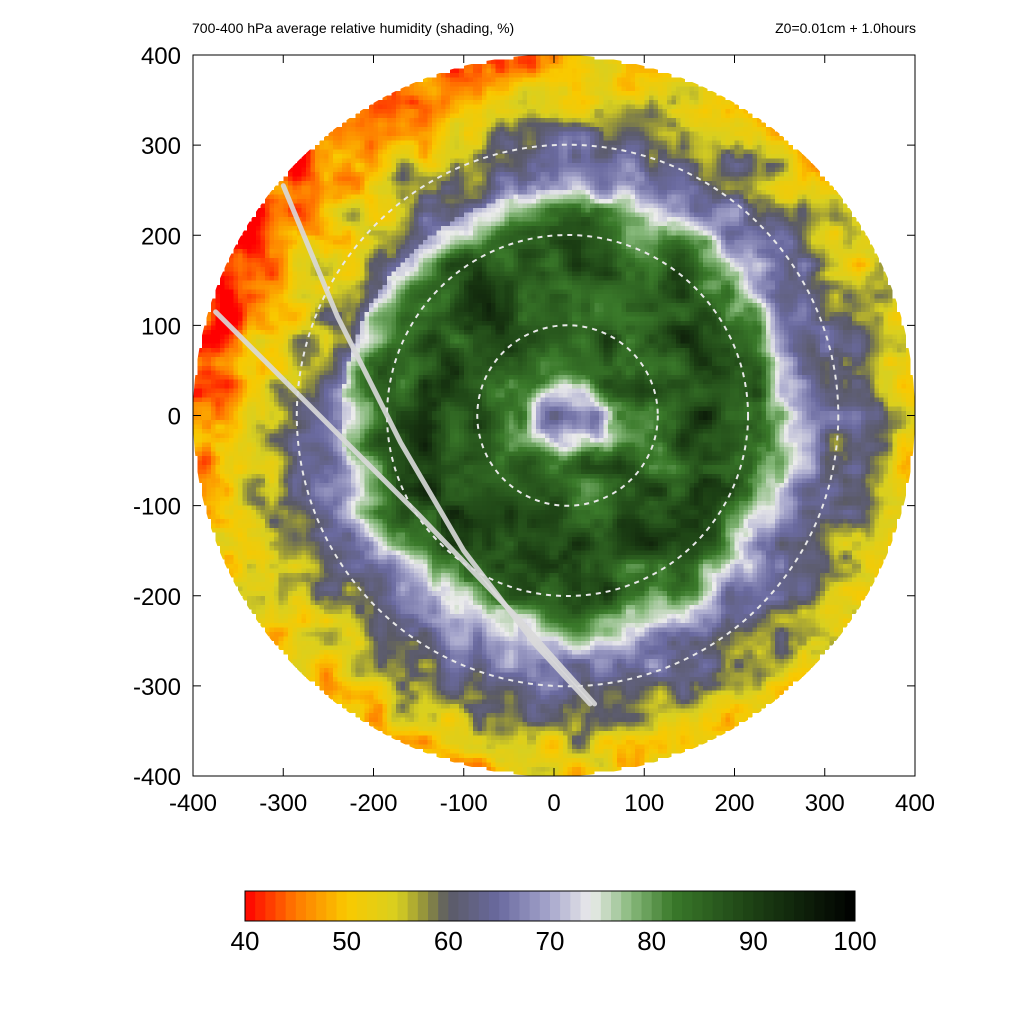 The image size is (1024, 1024). Describe the element at coordinates (825, 803) in the screenshot. I see `x-tick-label: 300` at that location.